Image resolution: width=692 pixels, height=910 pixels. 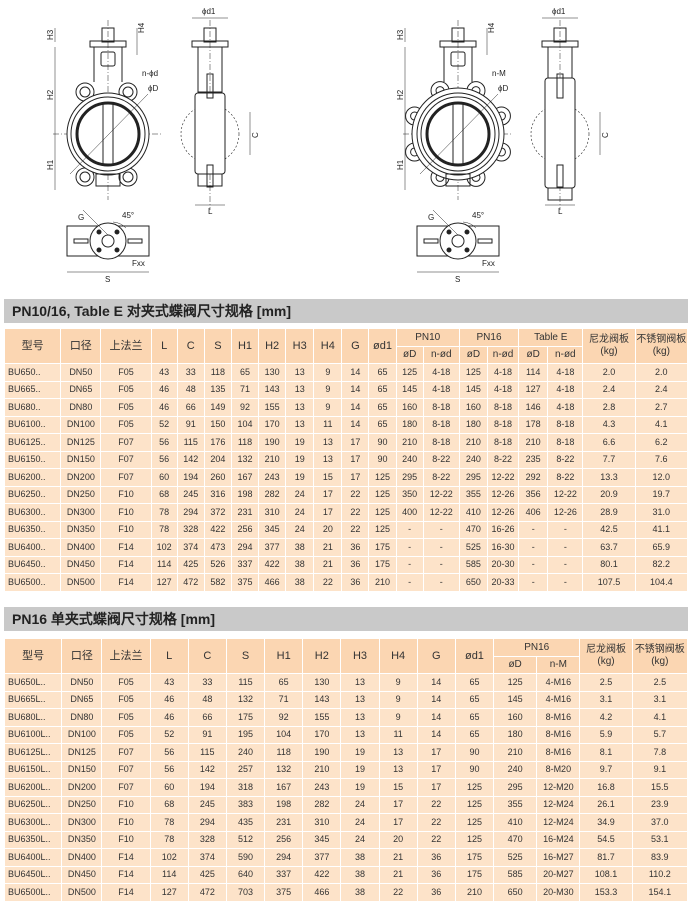 I want to click on table-cell: 473, so click(x=217, y=547).